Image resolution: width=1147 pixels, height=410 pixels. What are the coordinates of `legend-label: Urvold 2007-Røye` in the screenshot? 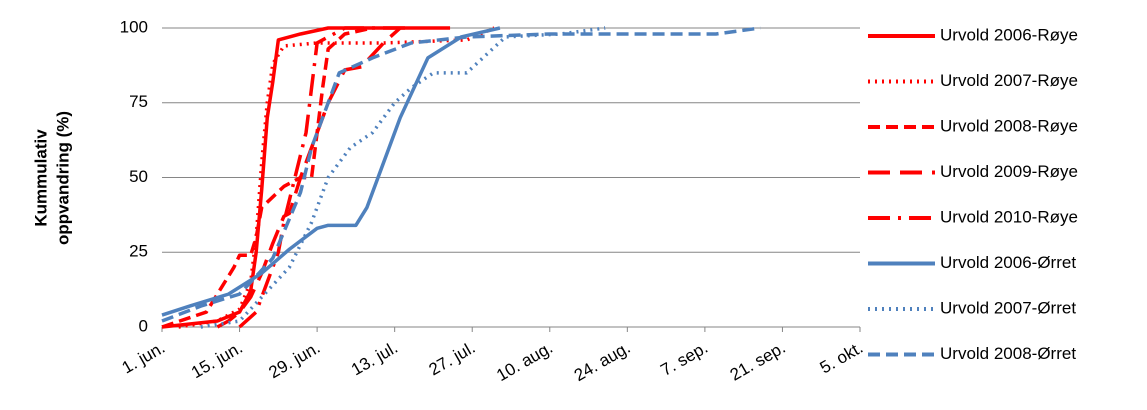 It's located at (1009, 80).